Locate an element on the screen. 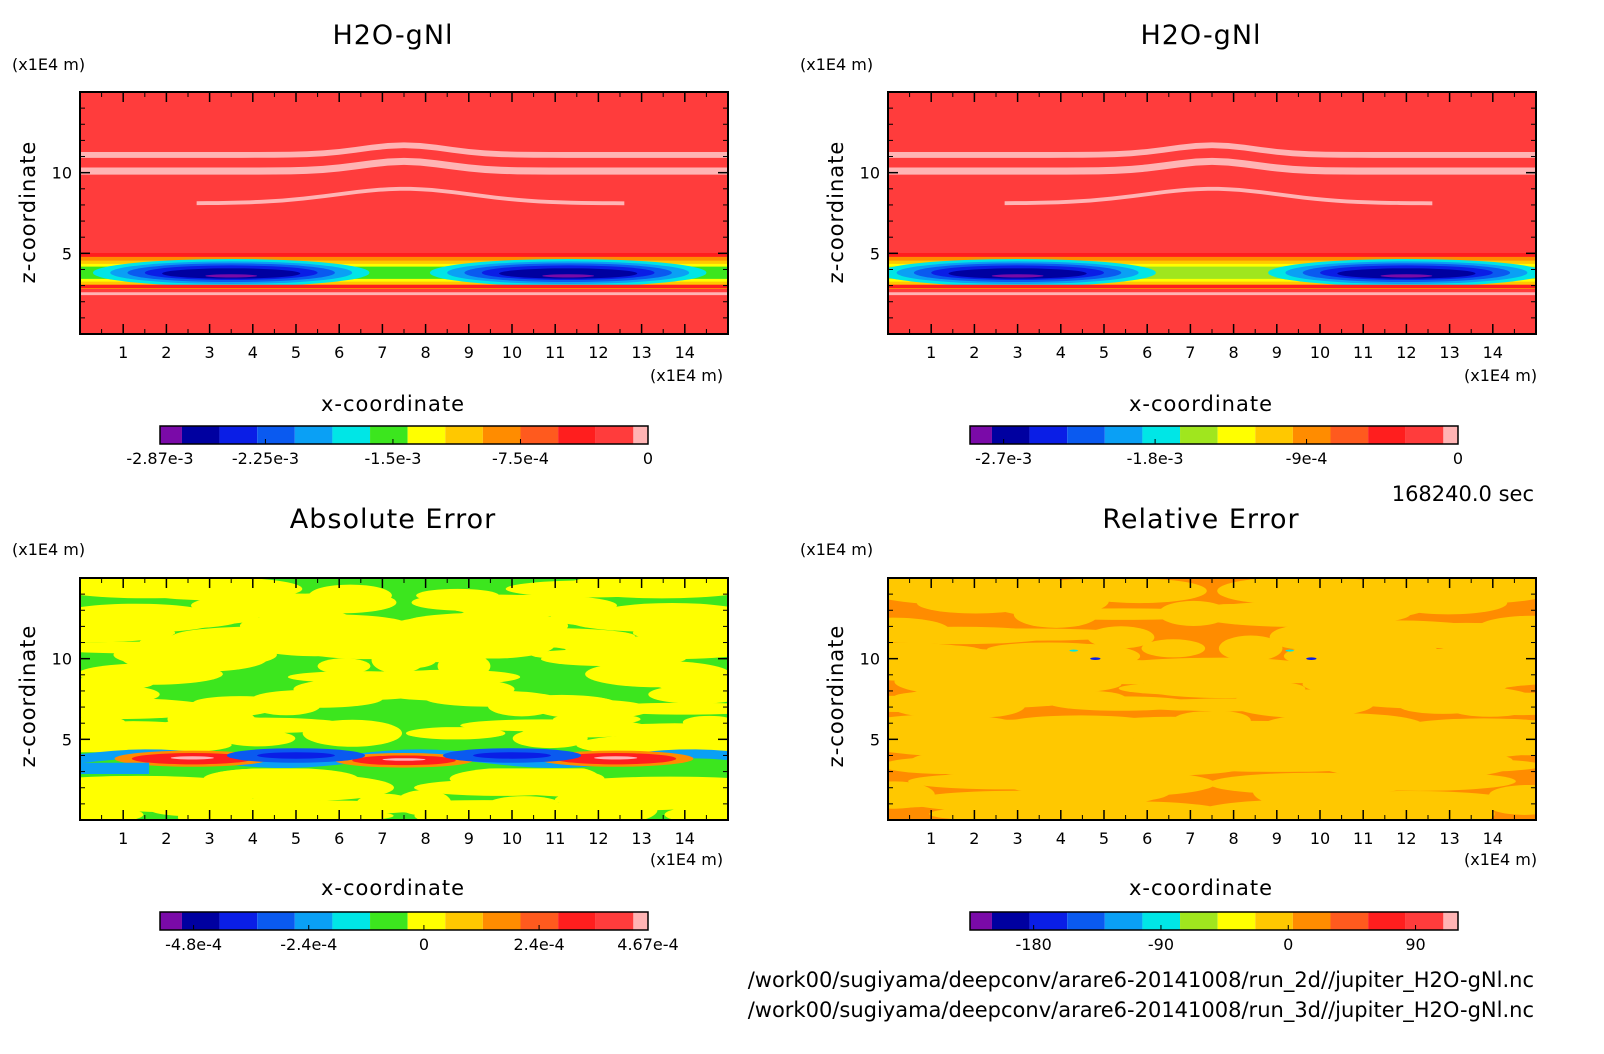 This screenshot has height=1054, width=1604. x-tick-label: 8 is located at coordinates (1234, 352).